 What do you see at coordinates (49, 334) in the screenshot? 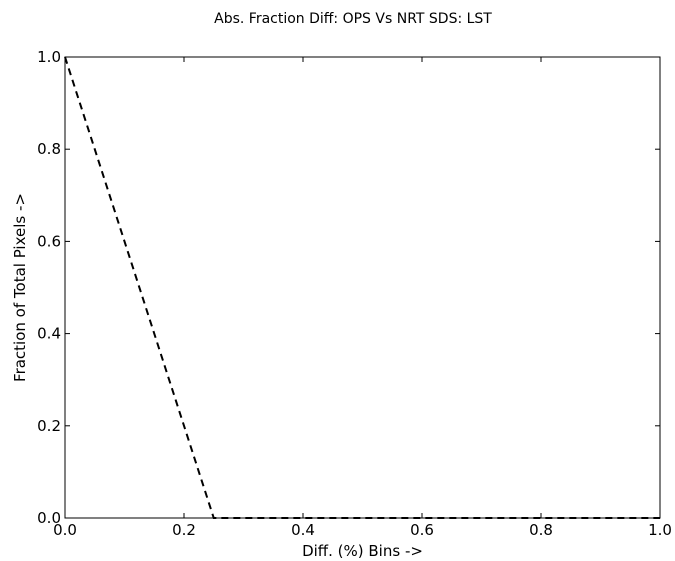
I see `y-tick-label: 0.4` at bounding box center [49, 334].